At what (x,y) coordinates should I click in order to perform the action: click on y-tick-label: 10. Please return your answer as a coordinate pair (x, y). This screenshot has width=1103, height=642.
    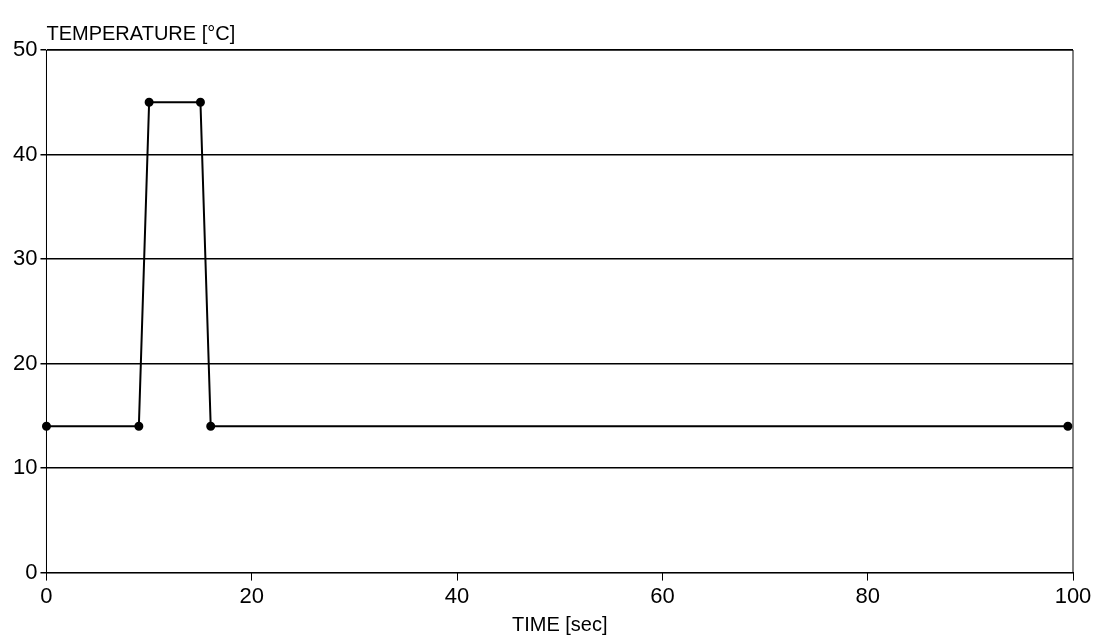
    Looking at the image, I should click on (25, 467).